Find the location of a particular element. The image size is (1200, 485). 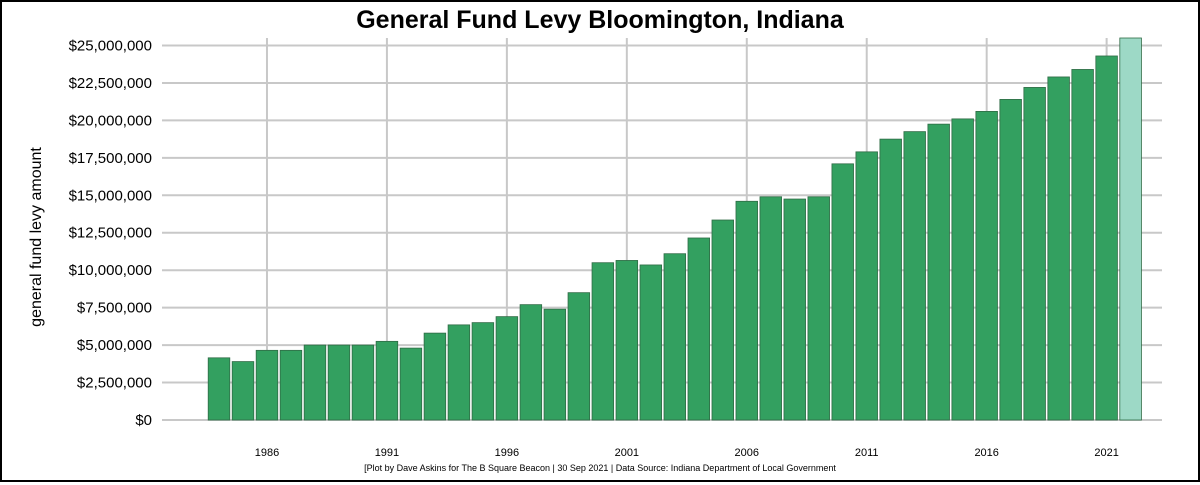

bar-2006 is located at coordinates (746, 310).